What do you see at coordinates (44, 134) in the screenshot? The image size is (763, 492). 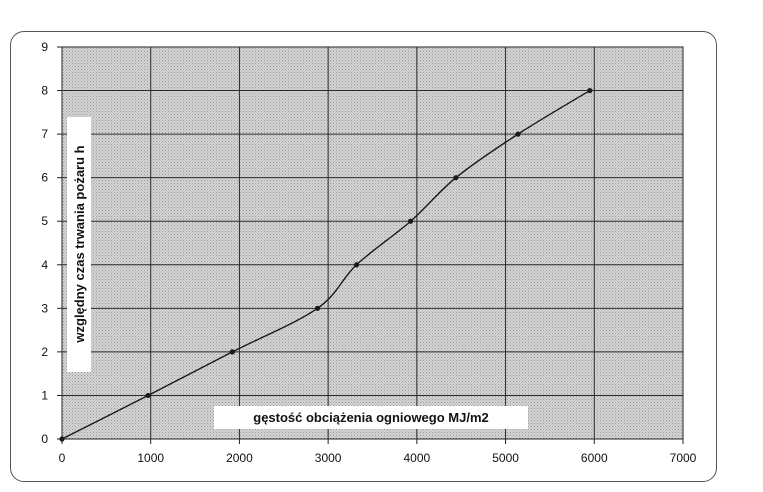 I see `y-tick-label: 7` at bounding box center [44, 134].